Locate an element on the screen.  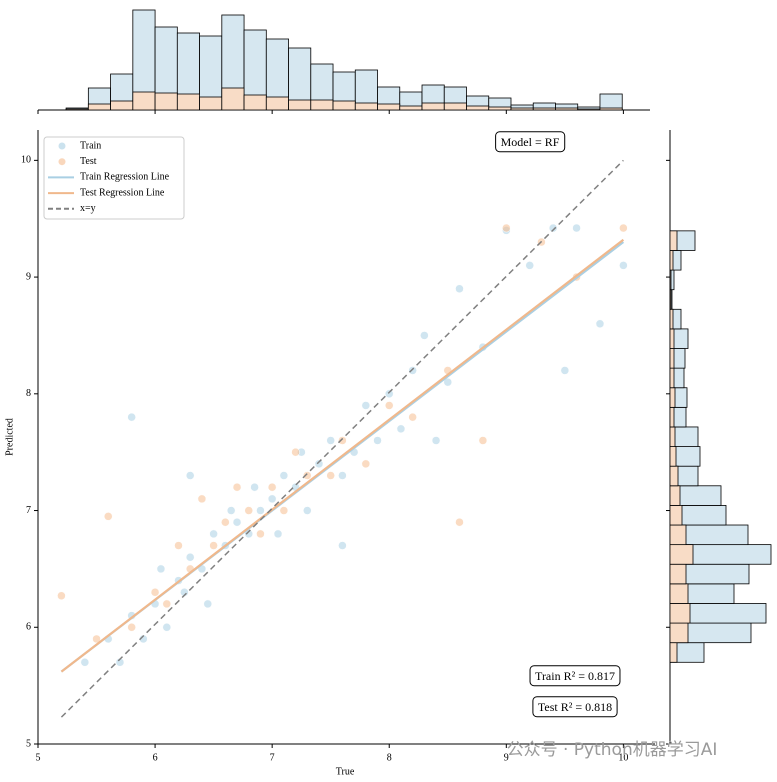
x-tick-label: 10 is located at coordinates (623, 757).